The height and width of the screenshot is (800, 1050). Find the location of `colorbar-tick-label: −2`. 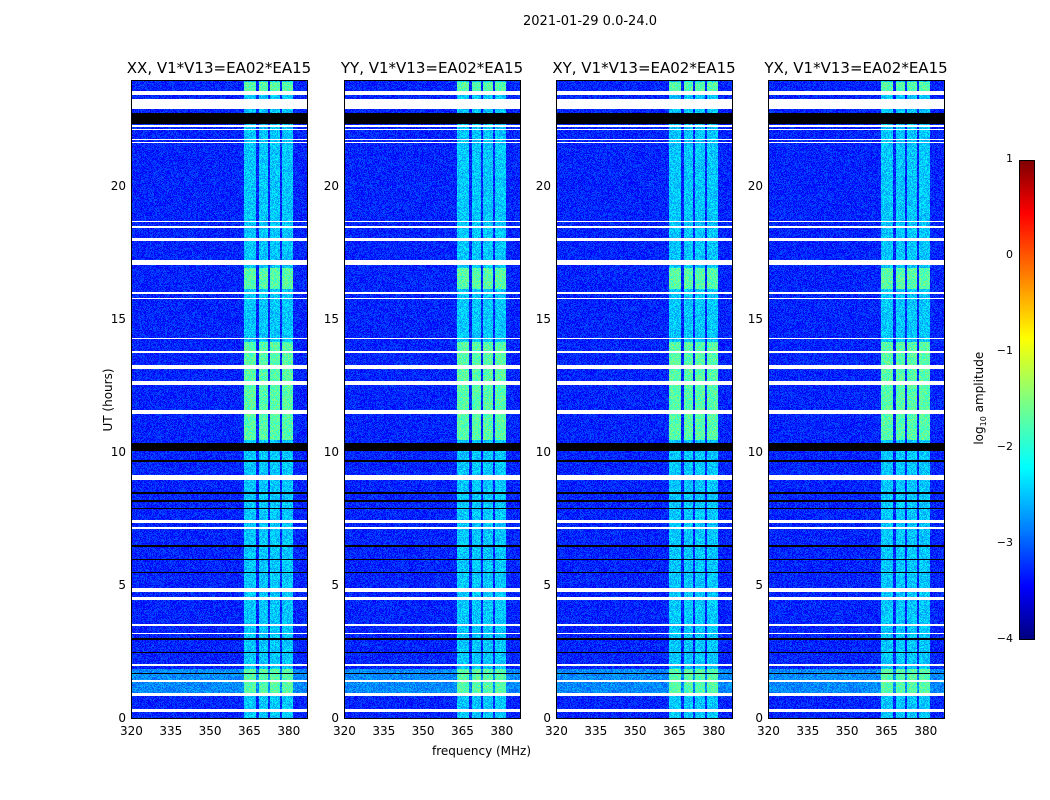

colorbar-tick-label: −2 is located at coordinates (1004, 446).